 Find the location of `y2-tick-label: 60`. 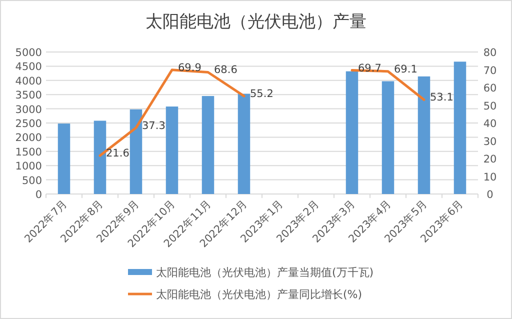

y2-tick-label: 60 is located at coordinates (490, 88).